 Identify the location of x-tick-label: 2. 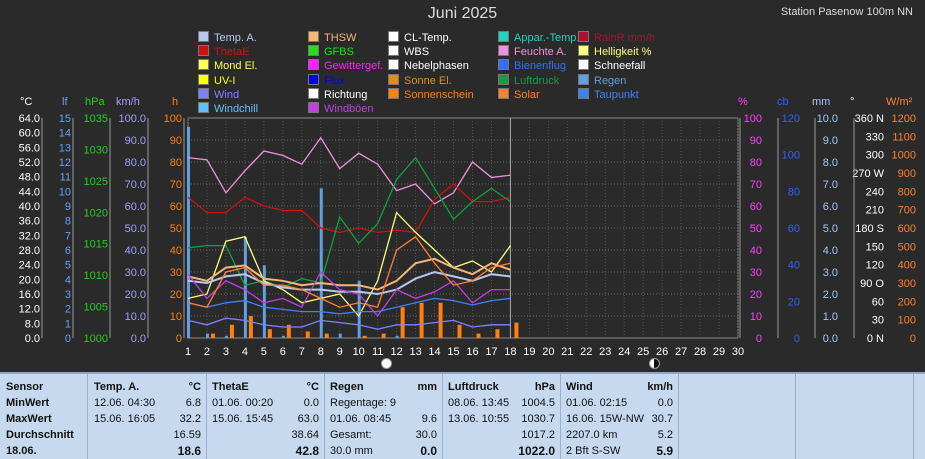
(207, 352).